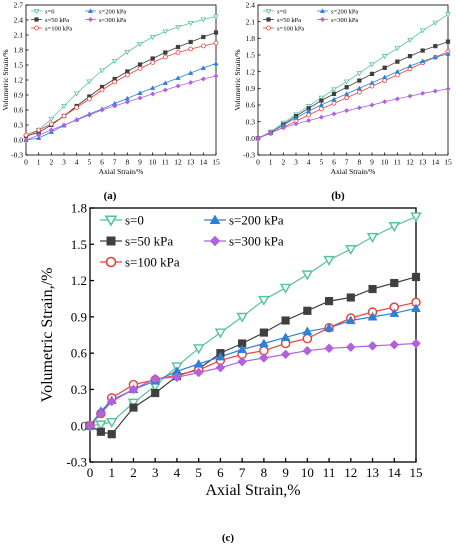 The height and width of the screenshot is (550, 456). Describe the element at coordinates (149, 241) in the screenshot. I see `legend-entry: s=50 kPa` at that location.